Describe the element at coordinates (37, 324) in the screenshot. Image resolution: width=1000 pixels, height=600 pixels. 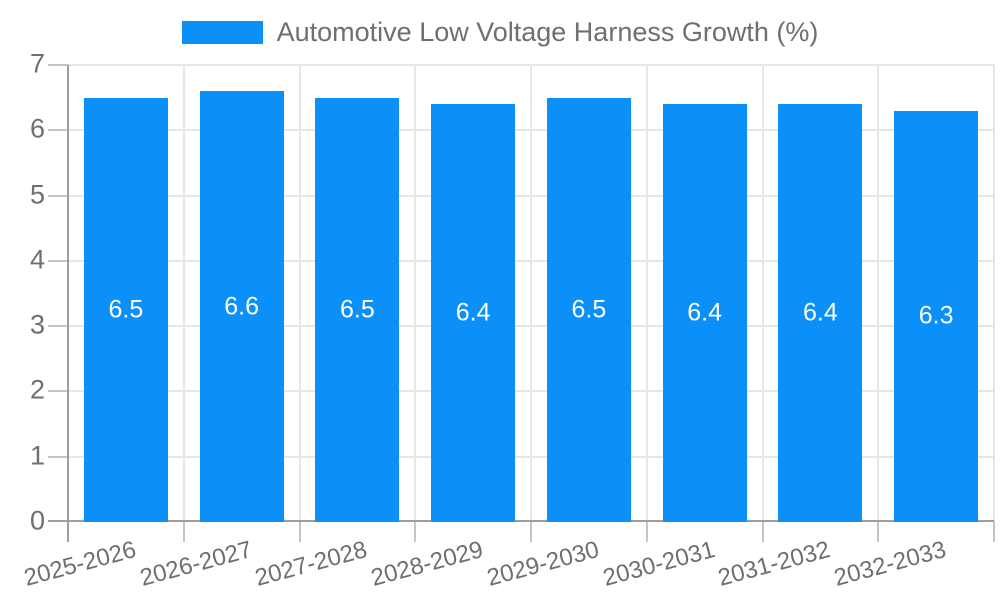
I see `y-tick-label: 3` at that location.